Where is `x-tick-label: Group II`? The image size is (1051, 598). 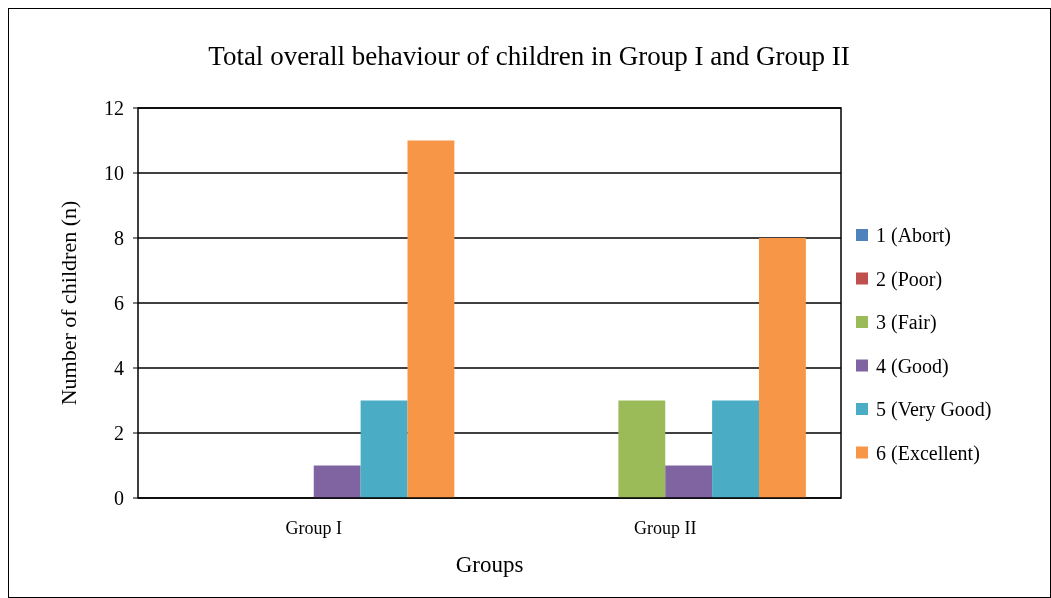 x-tick-label: Group II is located at coordinates (665, 528).